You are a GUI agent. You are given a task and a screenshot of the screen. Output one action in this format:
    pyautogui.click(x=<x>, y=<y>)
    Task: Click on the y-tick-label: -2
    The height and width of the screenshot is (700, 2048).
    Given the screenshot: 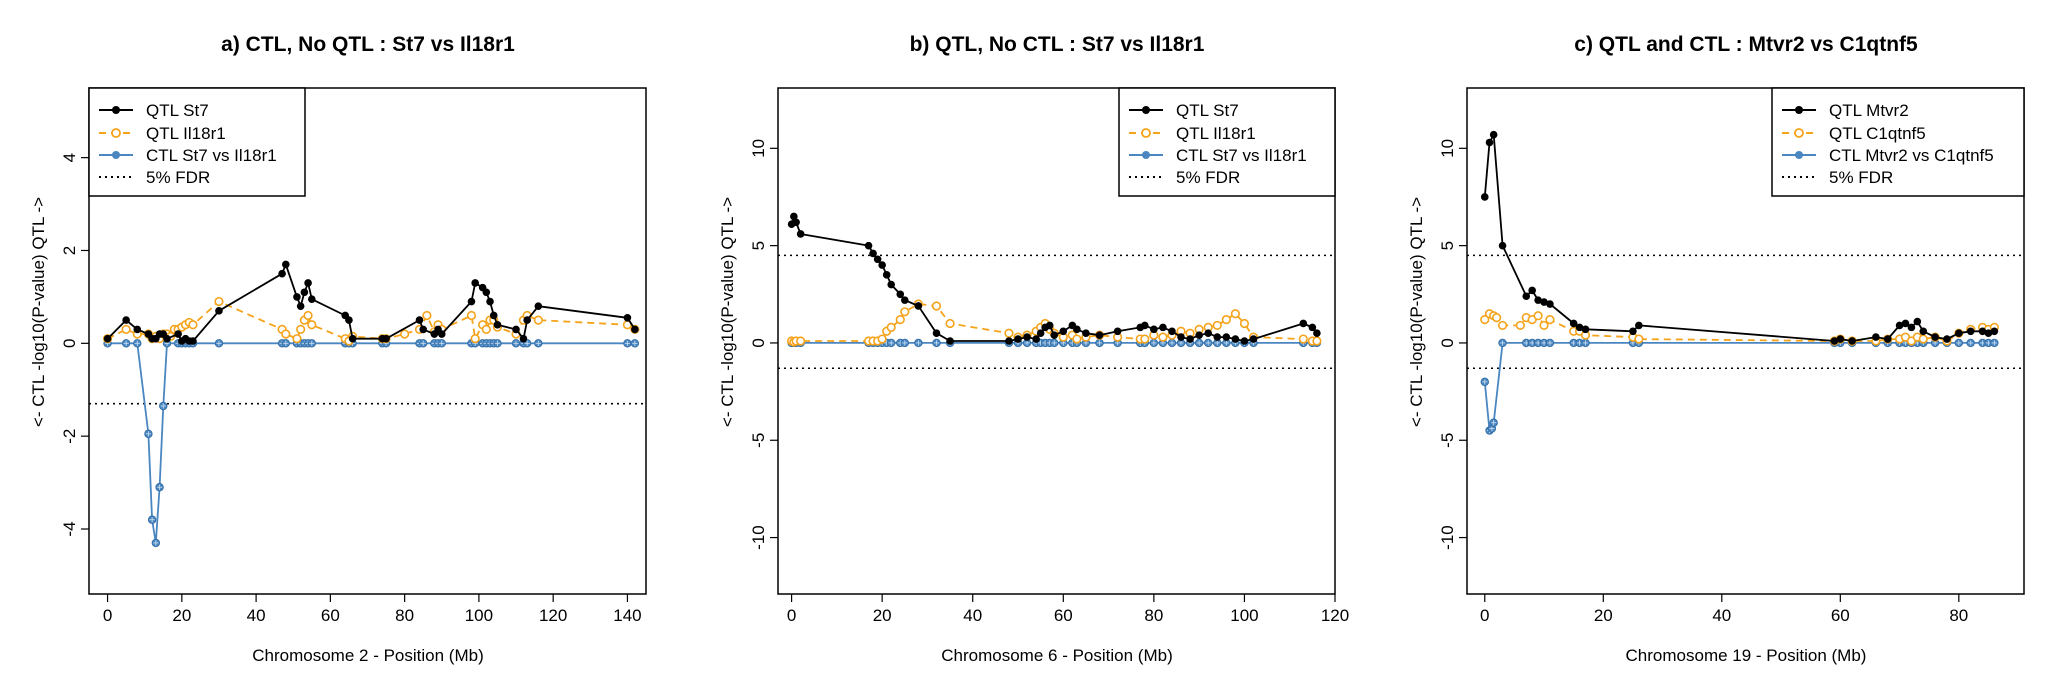 What is the action you would take?
    pyautogui.click(x=69, y=436)
    